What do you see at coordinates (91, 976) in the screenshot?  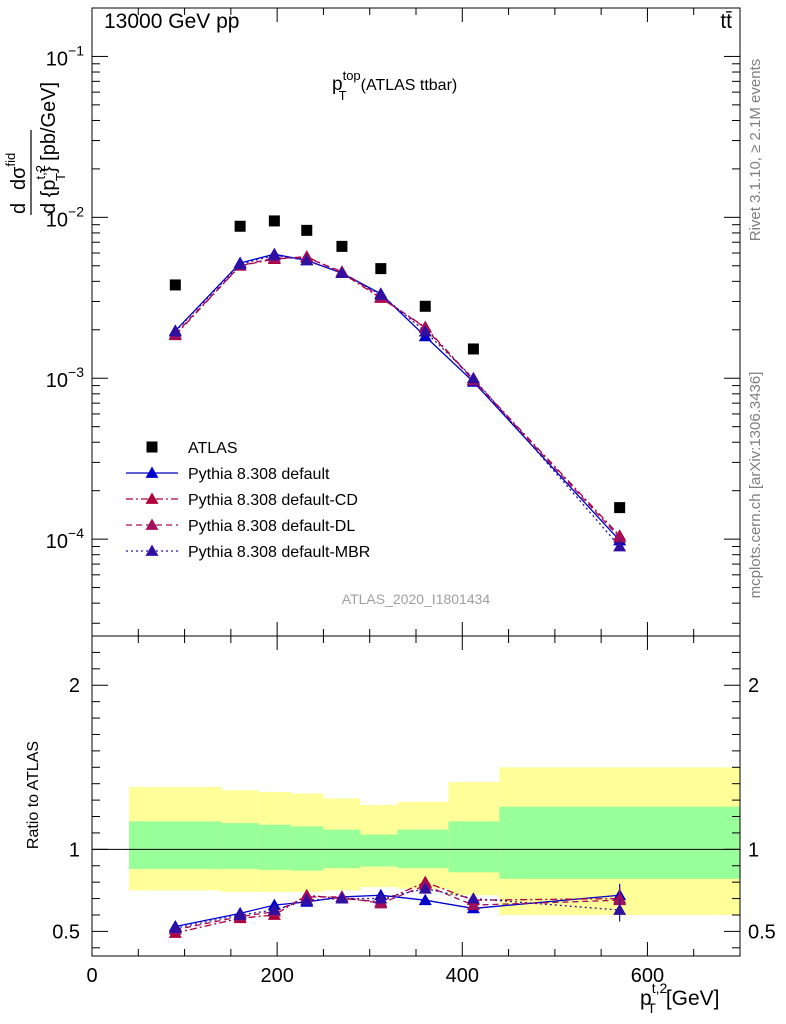 I see `ratio-xtick-label: 0` at bounding box center [91, 976].